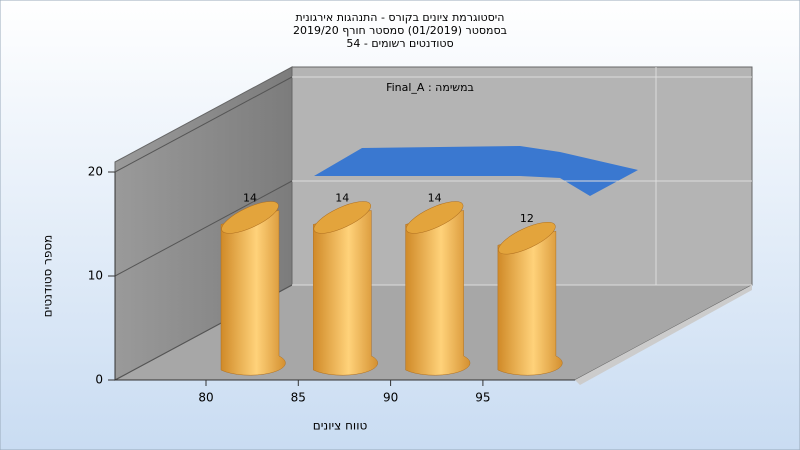 The image size is (800, 450). What do you see at coordinates (399, 43) in the screenshot?
I see `chart-subtitle: סטודנטים רשומים - 54` at bounding box center [399, 43].